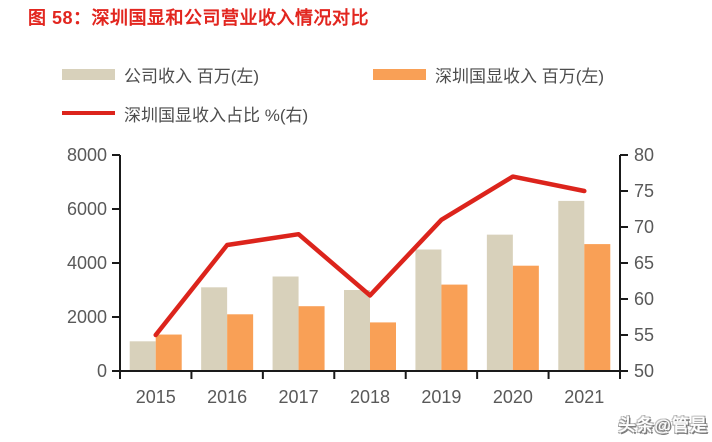 This screenshot has height=442, width=712. Describe the element at coordinates (102, 371) in the screenshot. I see `left-axis-tick-label: 0` at that location.